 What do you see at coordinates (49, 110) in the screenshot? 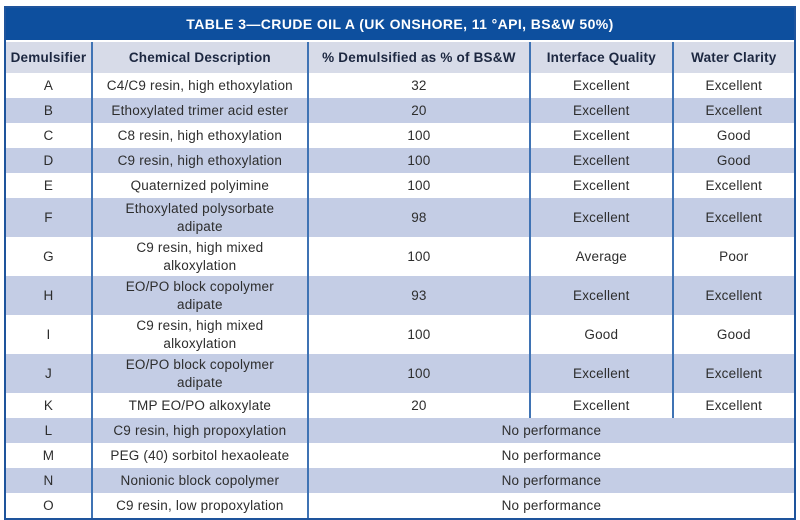
I see `demulsifier-cell: B` at bounding box center [49, 110].